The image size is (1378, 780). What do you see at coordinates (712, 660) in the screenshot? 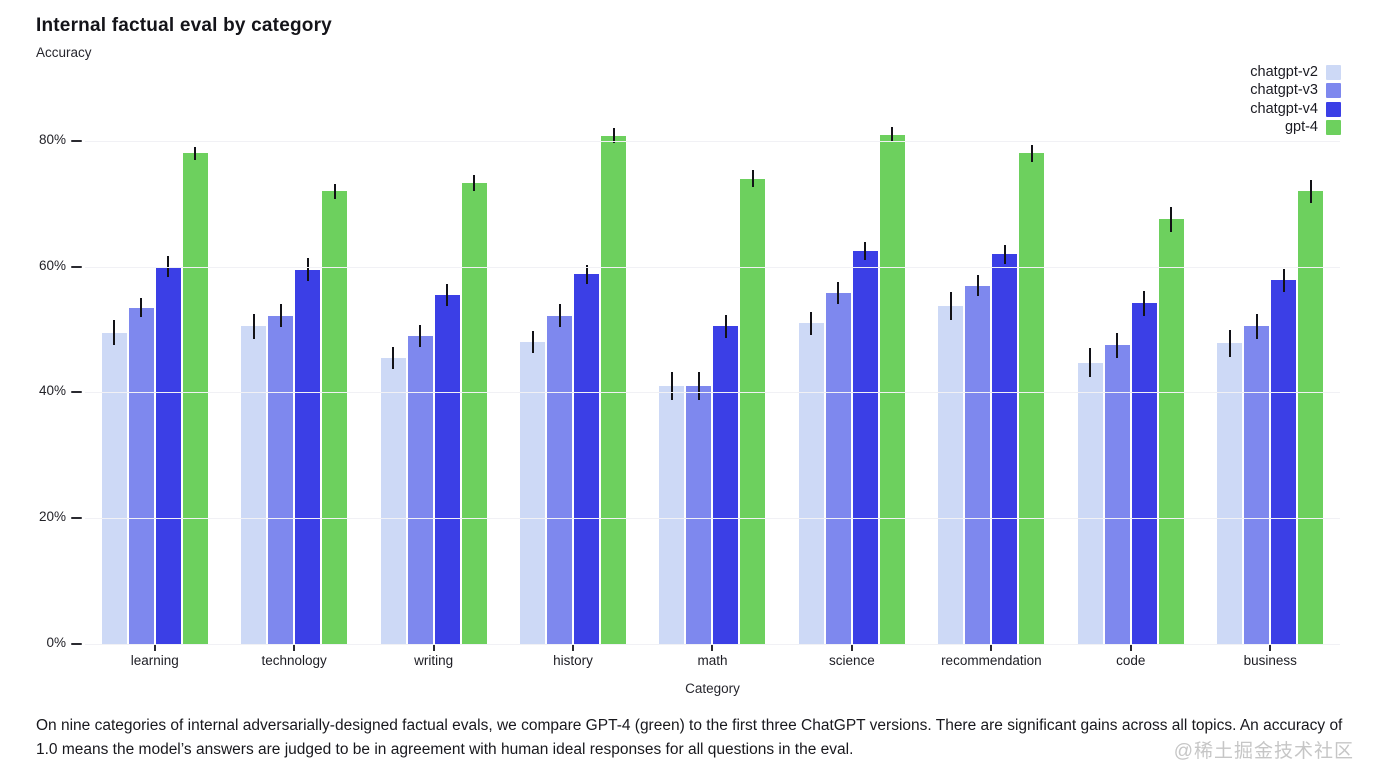
I see `x-tick-label-math: math` at bounding box center [712, 660].